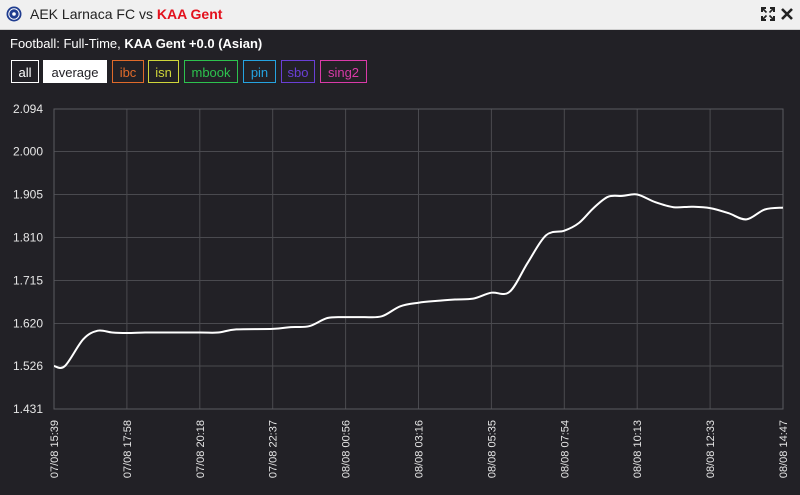  I want to click on x-tick-label: 08/08 00:56, so click(347, 449).